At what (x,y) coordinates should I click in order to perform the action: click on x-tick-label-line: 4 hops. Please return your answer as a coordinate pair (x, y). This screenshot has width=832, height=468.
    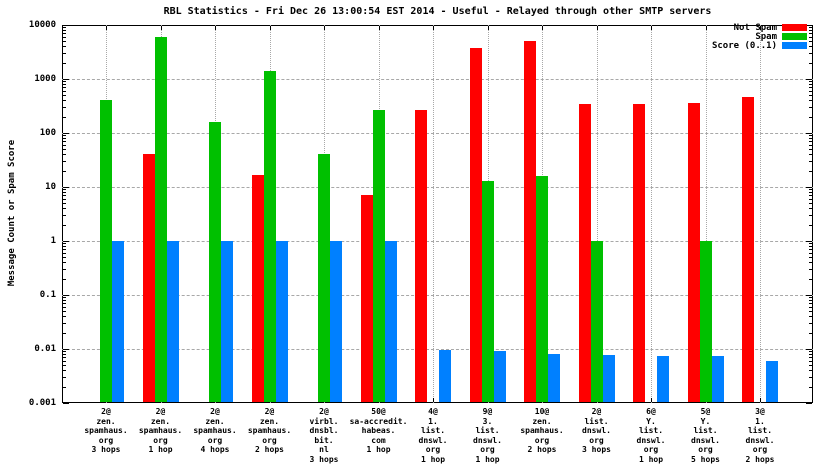
    Looking at the image, I should click on (215, 449).